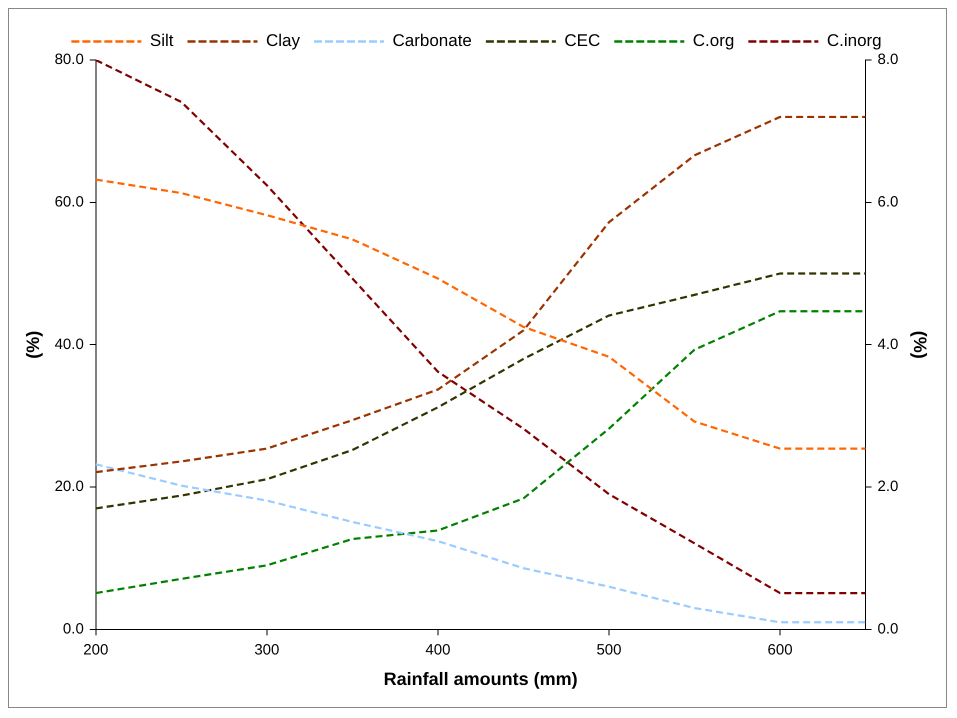  What do you see at coordinates (780, 650) in the screenshot?
I see `x-tick-label: 600` at bounding box center [780, 650].